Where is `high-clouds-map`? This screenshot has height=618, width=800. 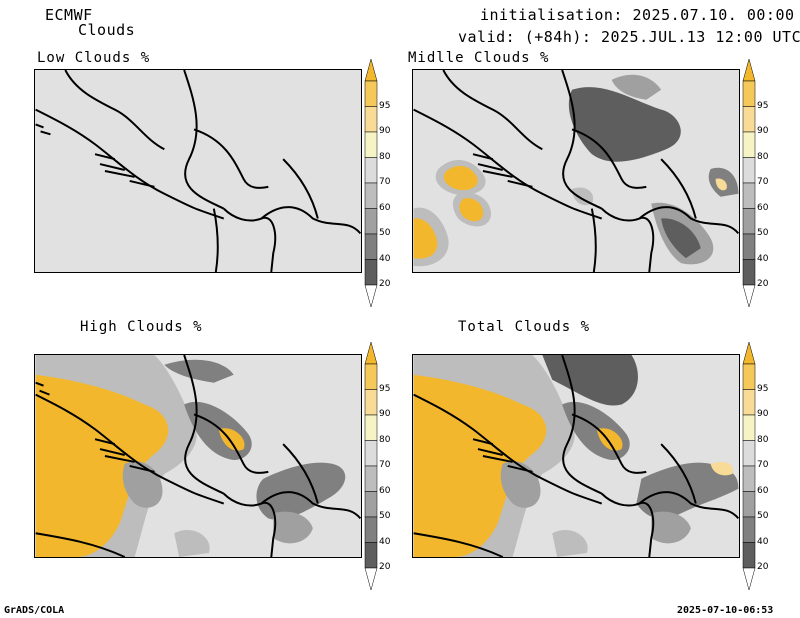 high-clouds-map is located at coordinates (198, 456).